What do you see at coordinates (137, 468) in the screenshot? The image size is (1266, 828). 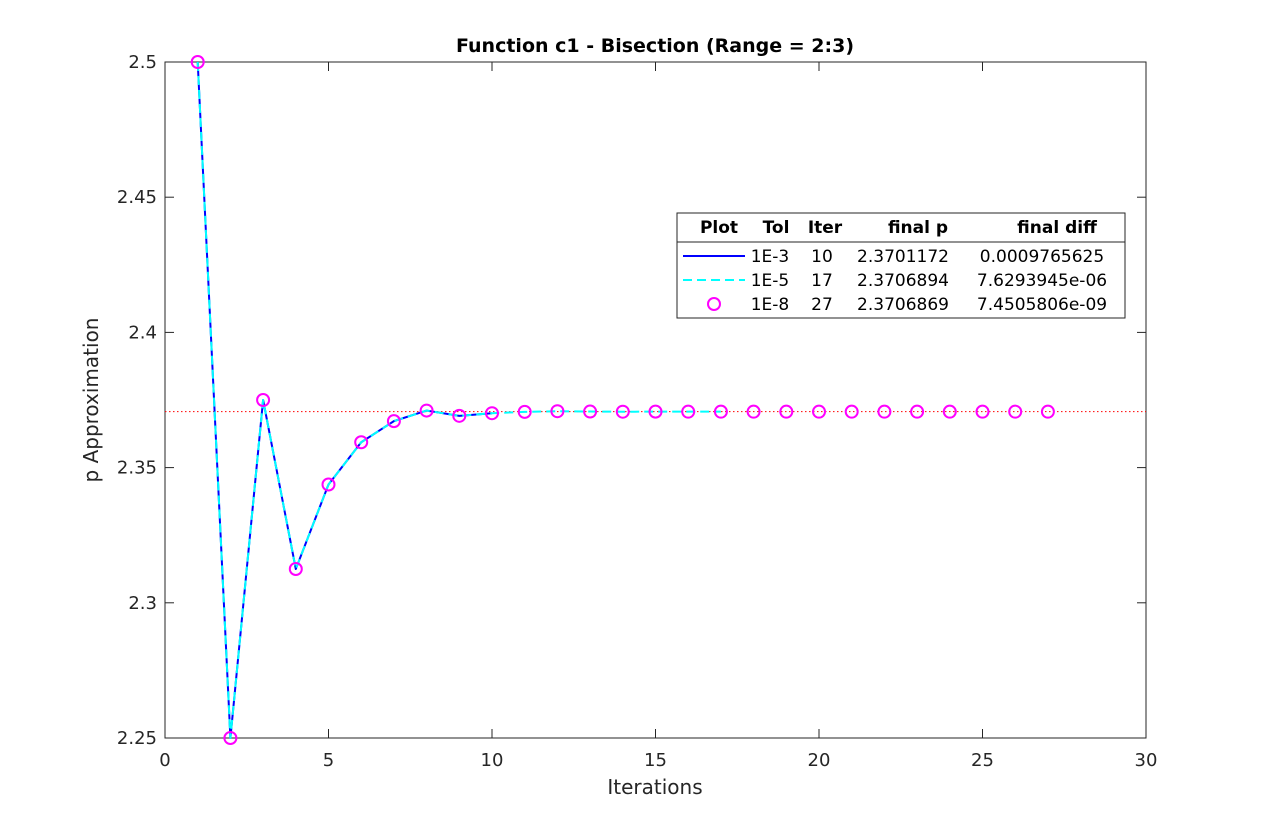 I see `y-tick-label: 2.35` at bounding box center [137, 468].